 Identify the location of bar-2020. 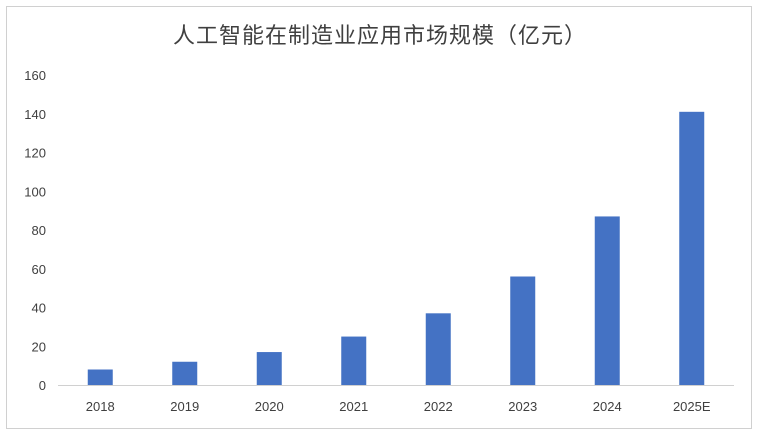
(269, 368).